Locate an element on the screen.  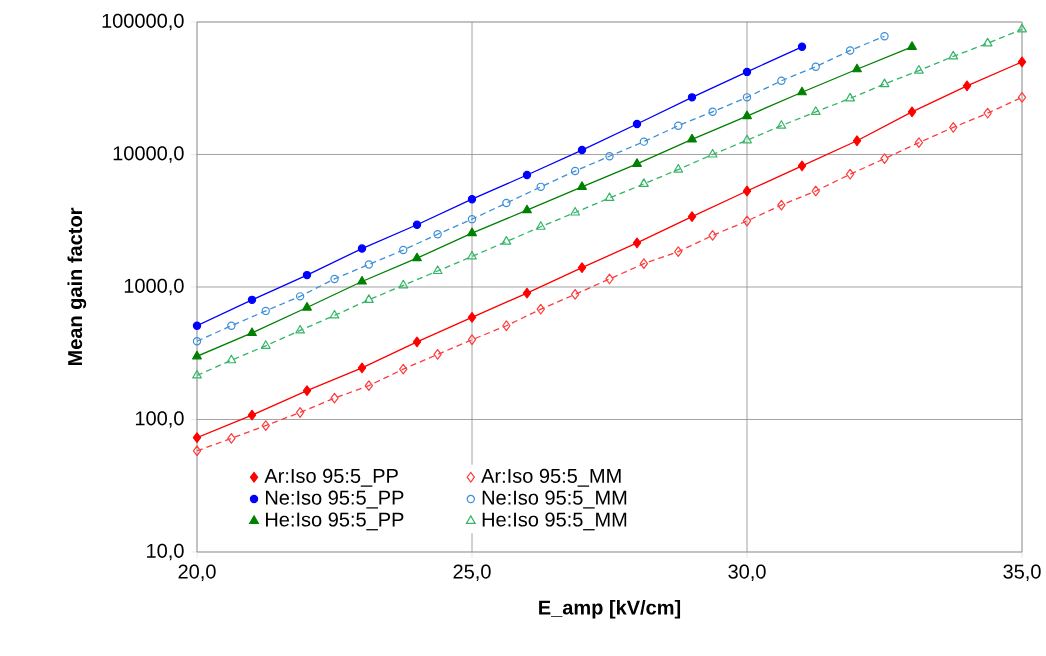
legend-label: Ne:Iso 95:5_MM is located at coordinates (554, 499).